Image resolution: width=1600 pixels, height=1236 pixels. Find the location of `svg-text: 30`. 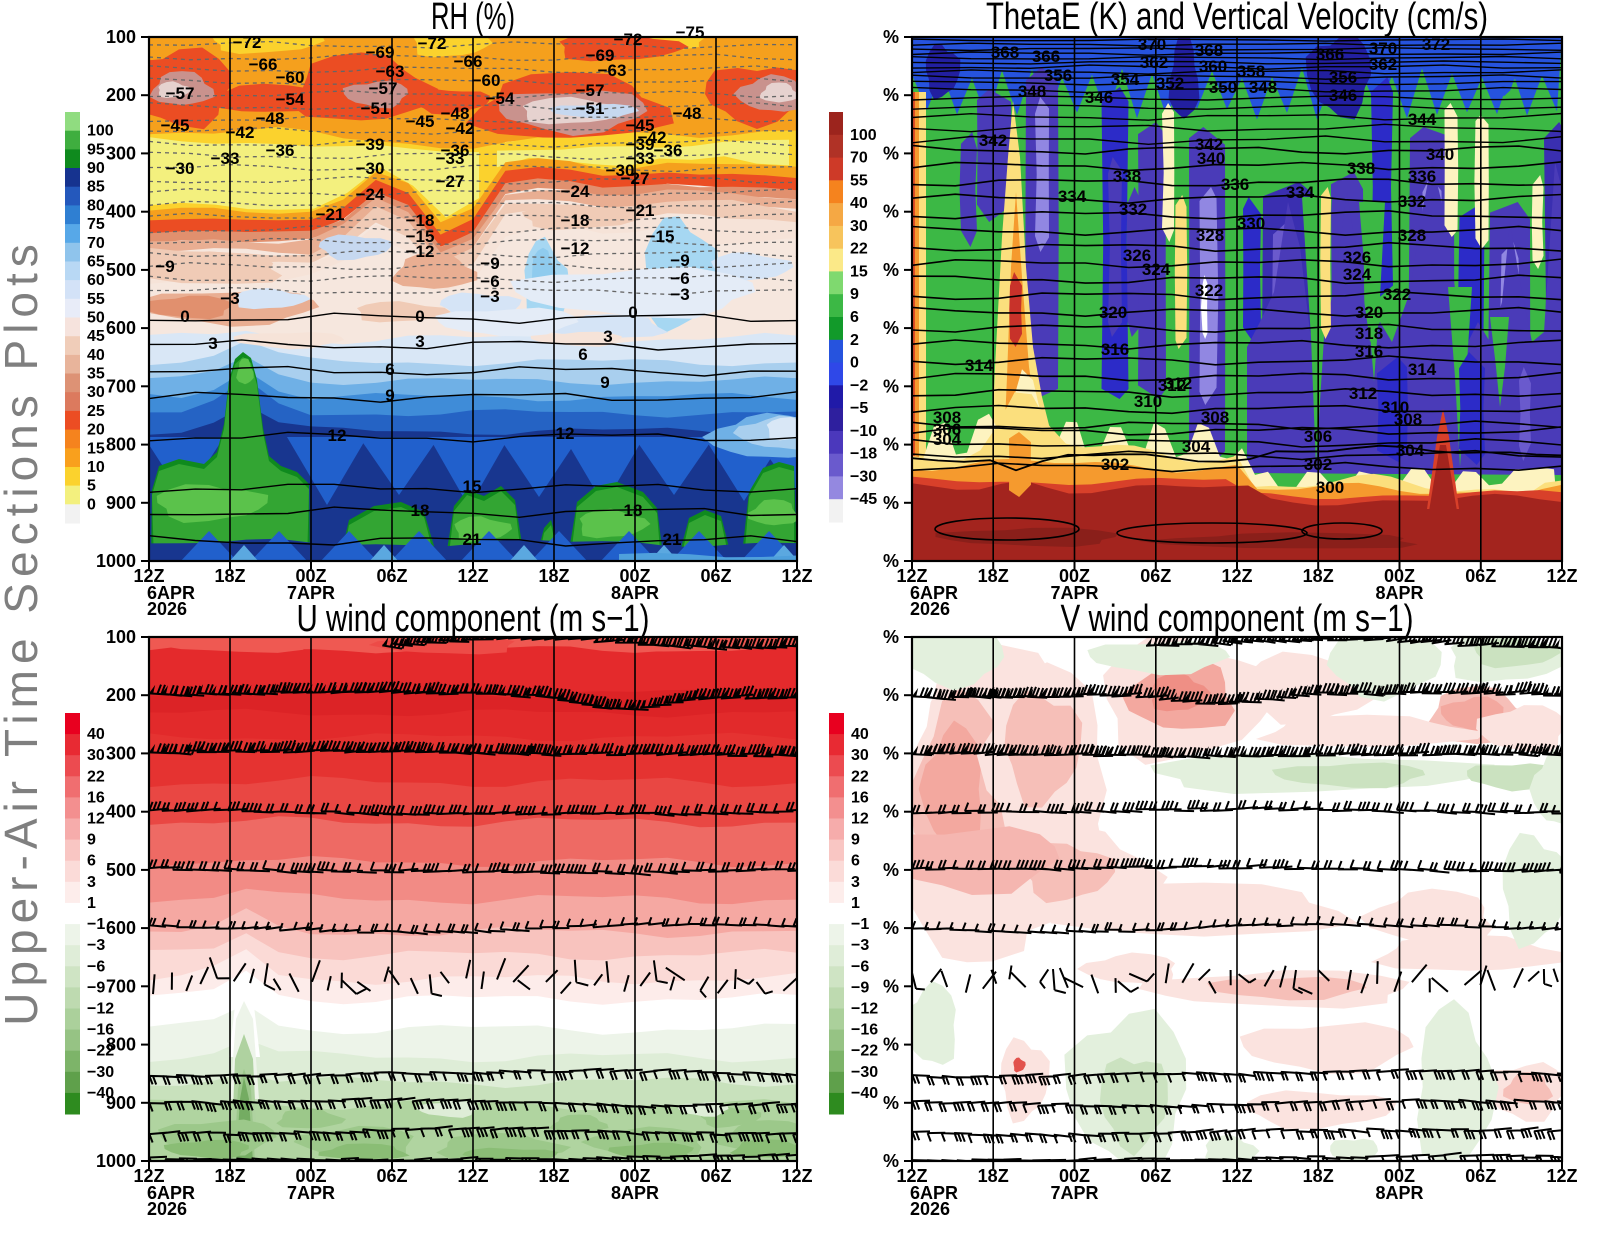

svg-text: 30 is located at coordinates (860, 755).